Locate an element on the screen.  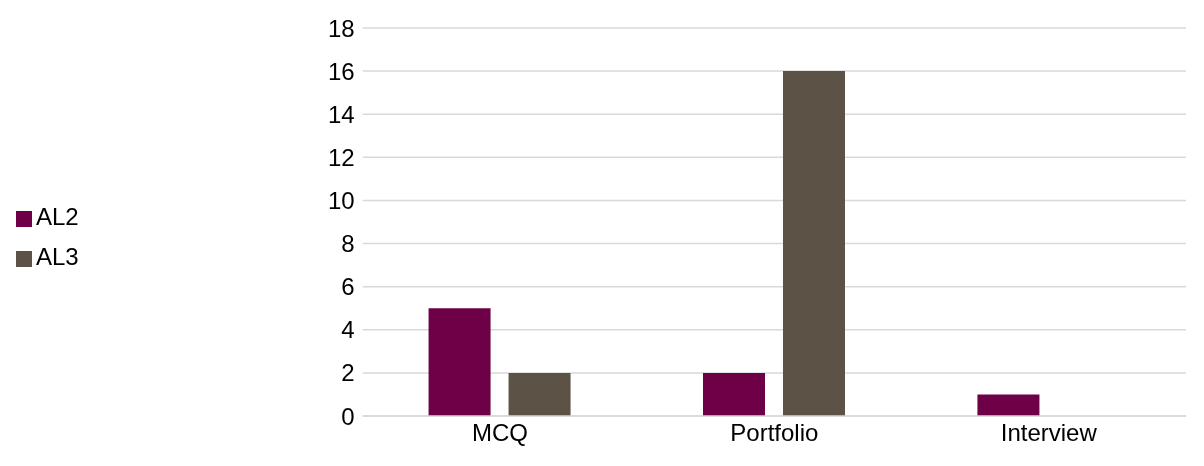
legend-label: AL2 is located at coordinates (57, 216).